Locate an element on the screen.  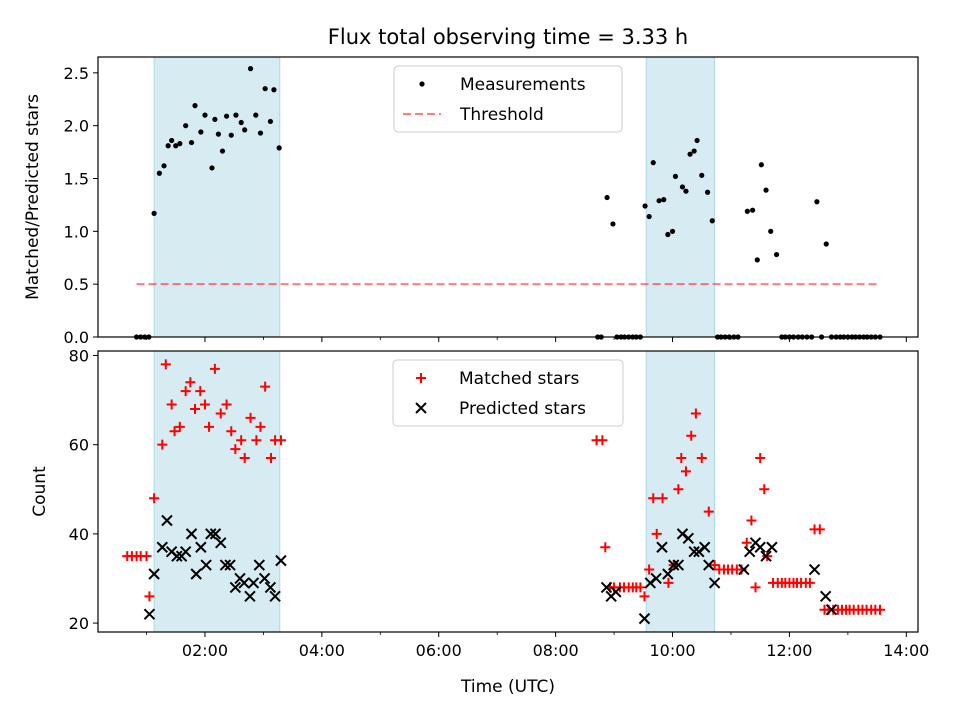
legend-label: Matched stars is located at coordinates (519, 379).